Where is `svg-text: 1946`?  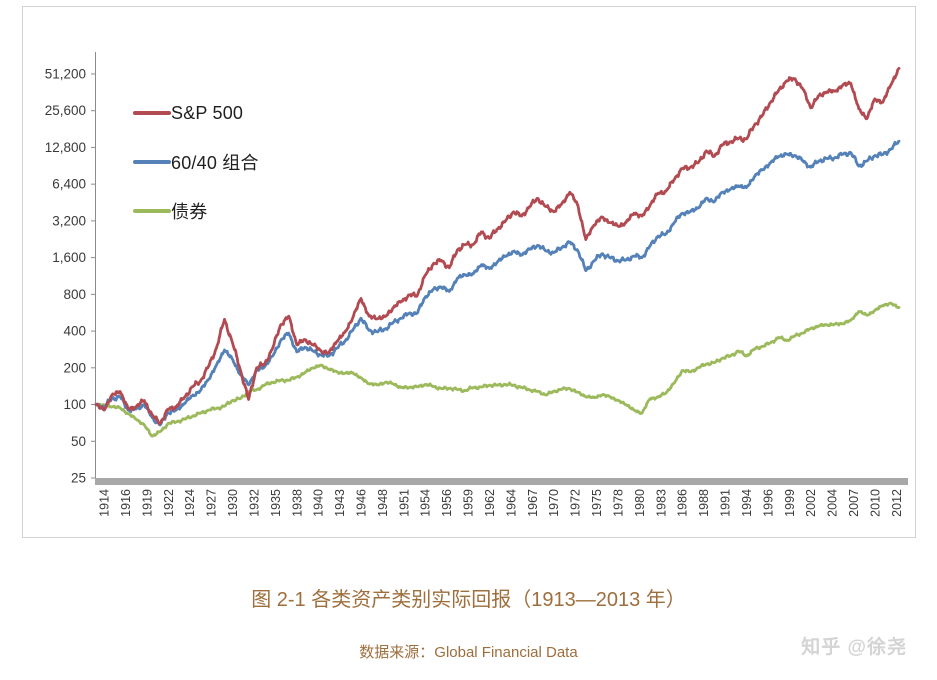 svg-text: 1946 is located at coordinates (361, 503).